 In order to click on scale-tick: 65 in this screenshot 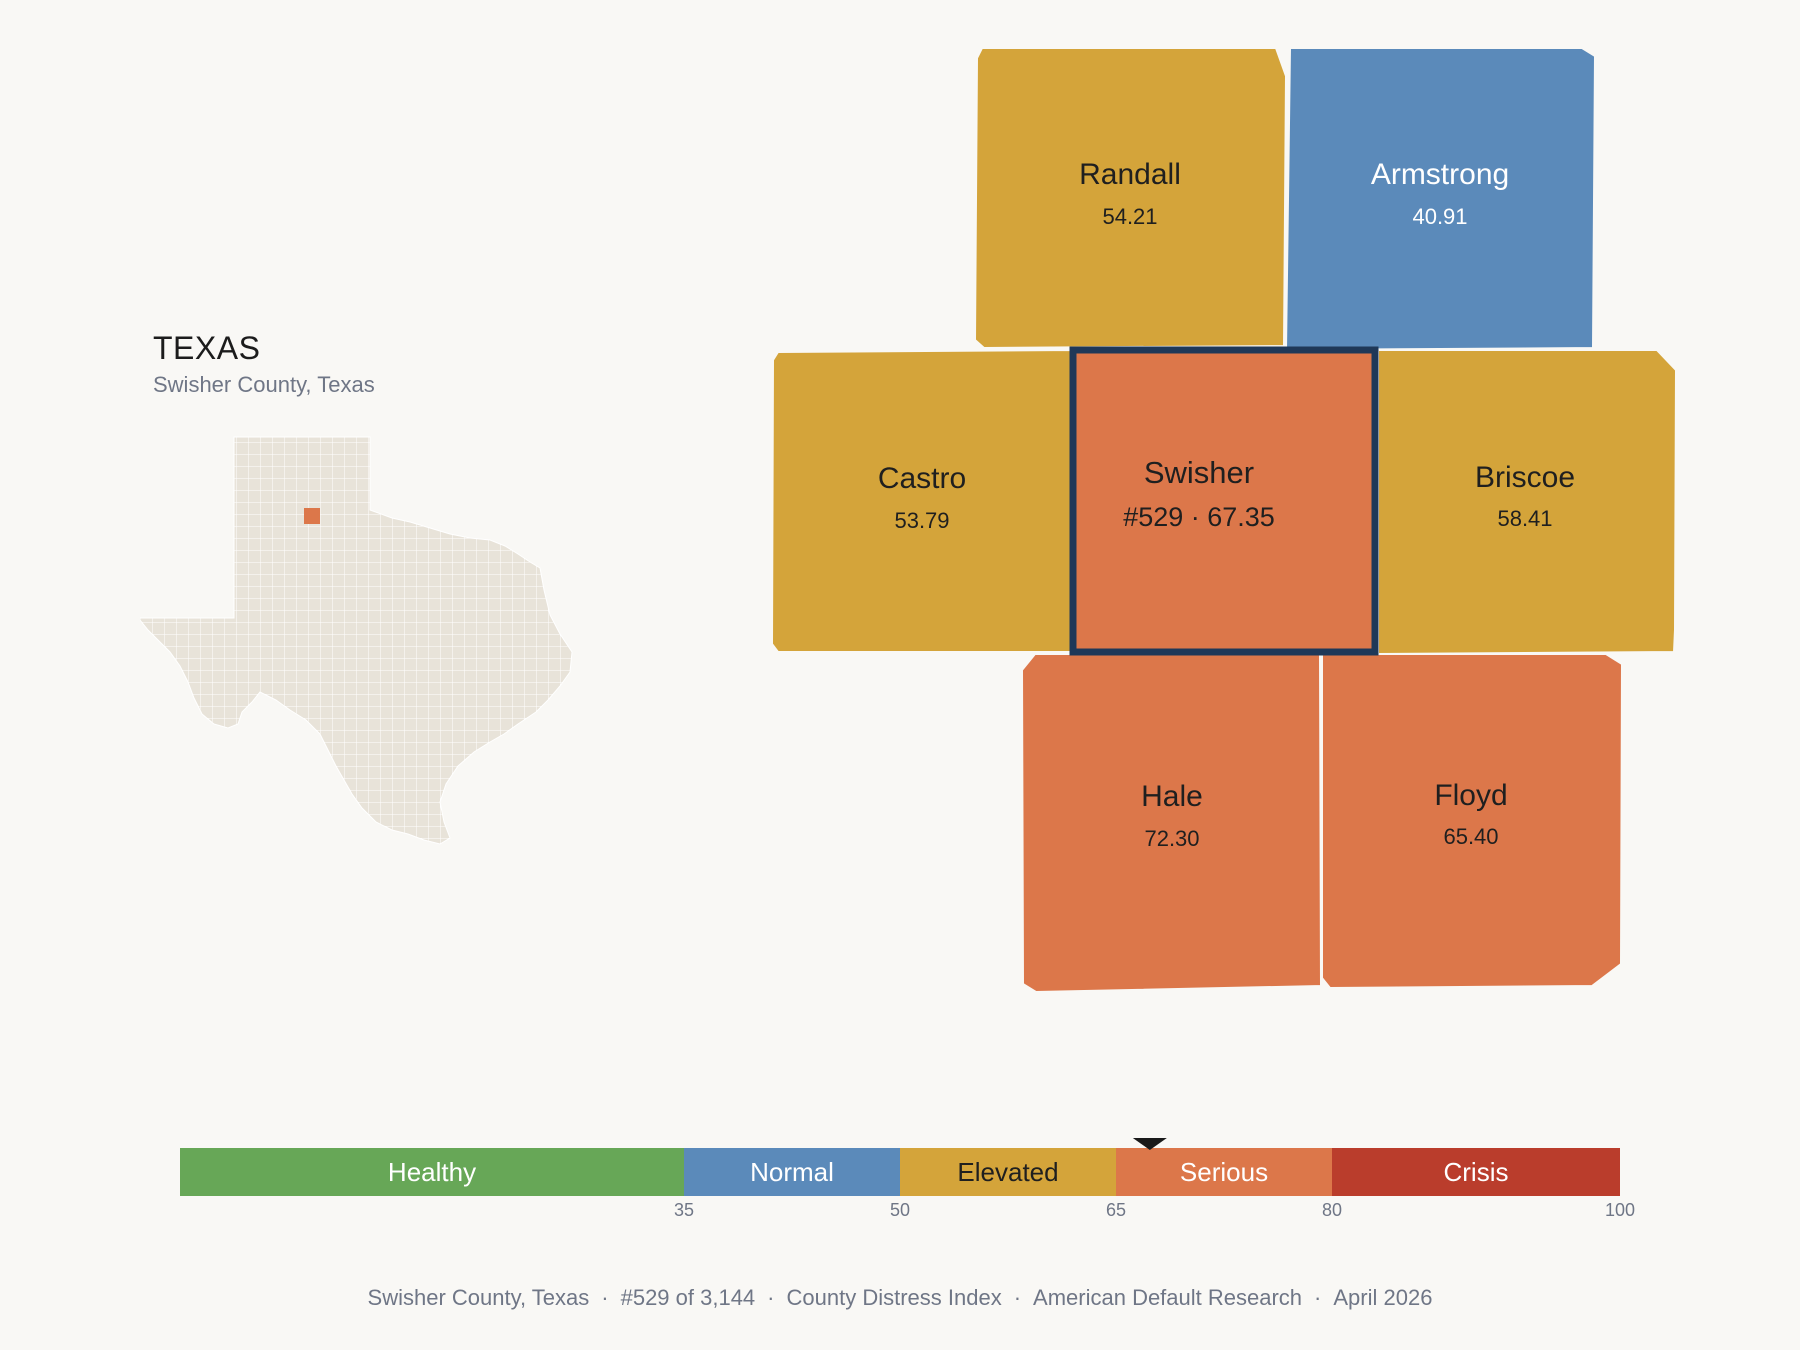, I will do `click(1116, 1210)`.